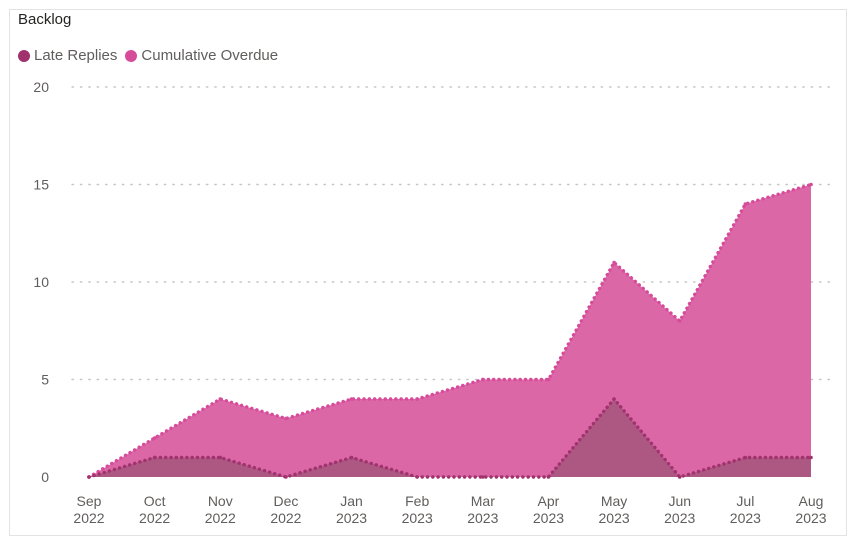 The image size is (861, 547). I want to click on y-tick-label-20: 20, so click(41, 87).